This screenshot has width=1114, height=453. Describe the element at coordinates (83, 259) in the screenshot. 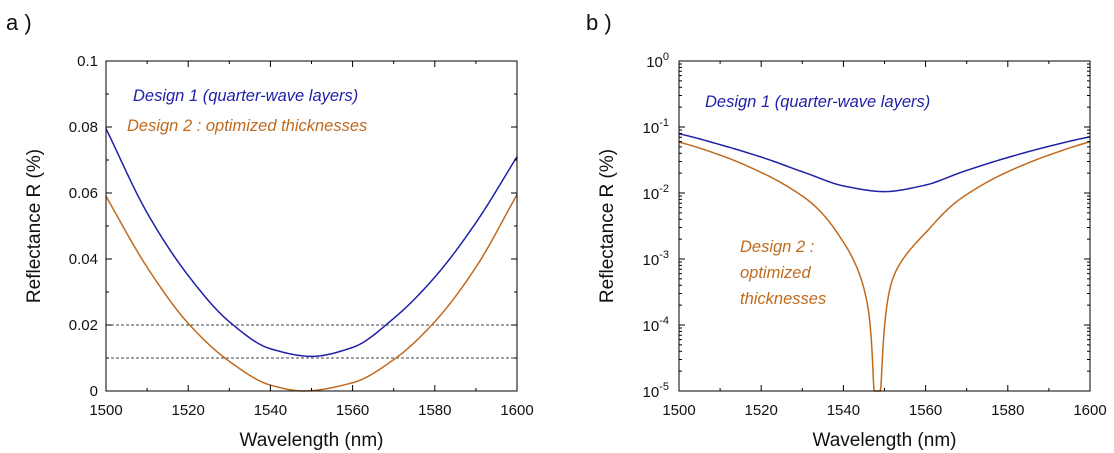

I see `panel-a-y-tick-label: 0.04` at that location.